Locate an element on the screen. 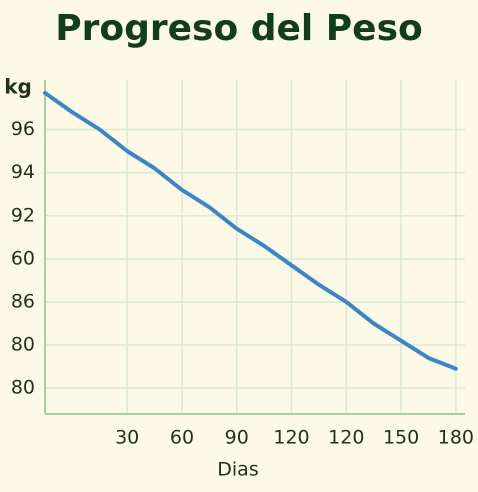  x-axis-label: Dias is located at coordinates (237, 470).